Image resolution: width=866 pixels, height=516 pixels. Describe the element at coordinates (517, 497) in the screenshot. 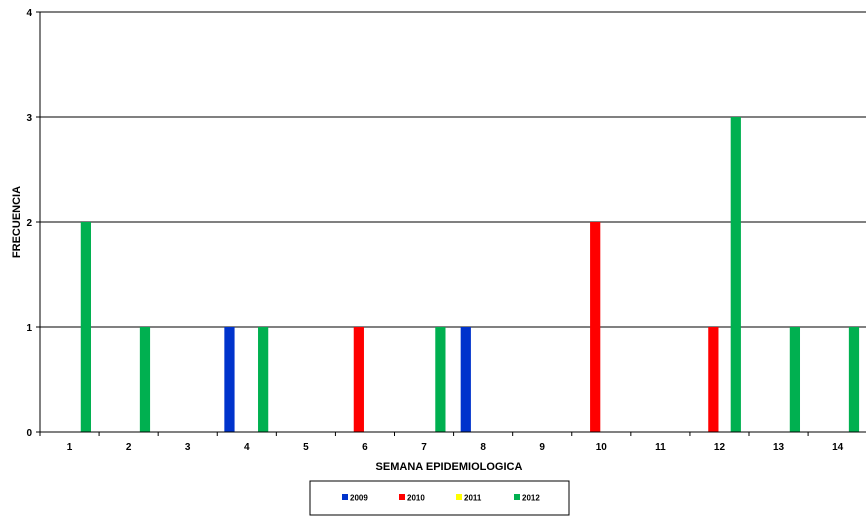

I see `legend-swatch-2012` at that location.